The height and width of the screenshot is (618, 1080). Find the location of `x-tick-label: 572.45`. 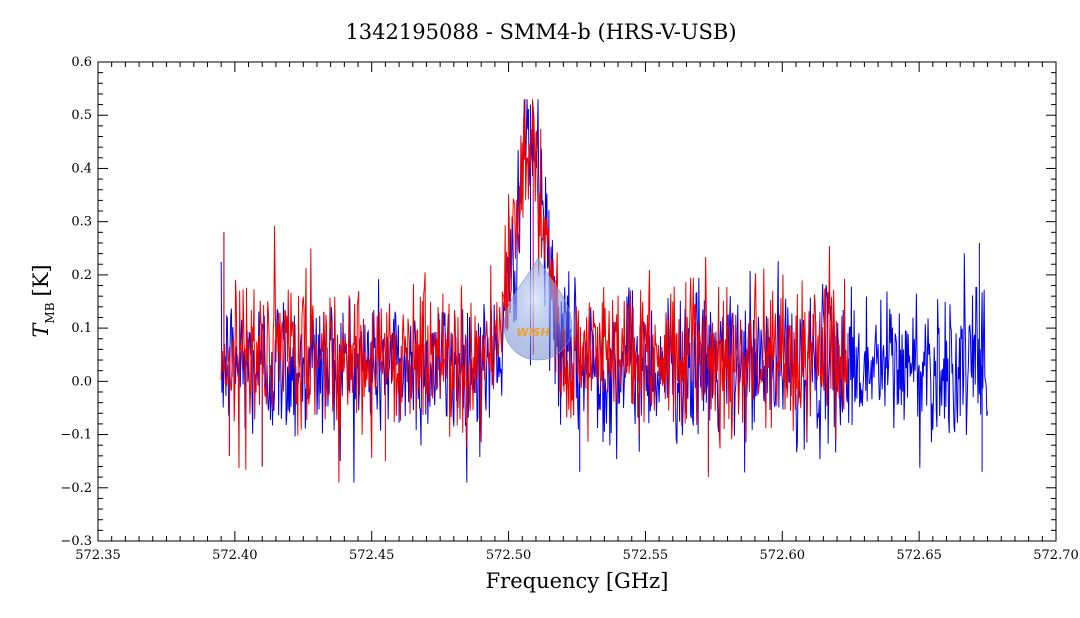

x-tick-label: 572.45 is located at coordinates (372, 555).